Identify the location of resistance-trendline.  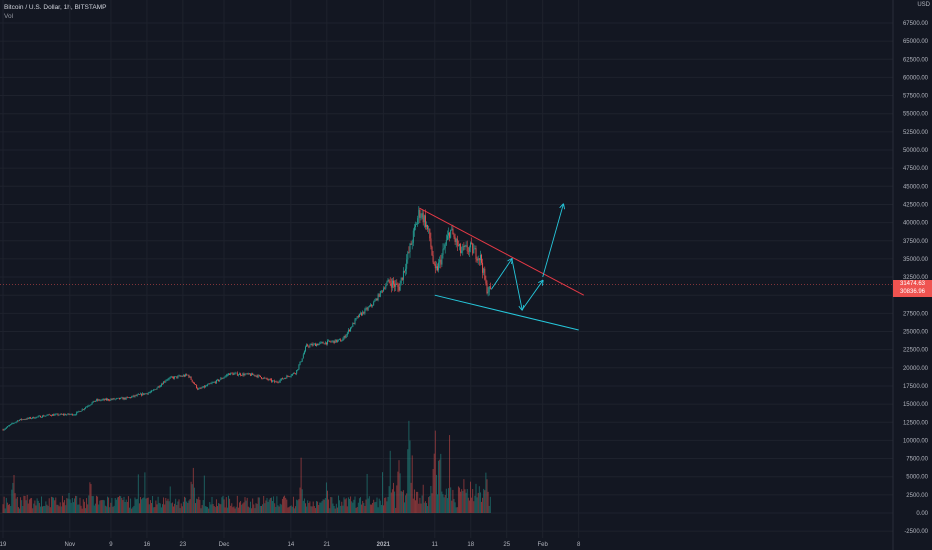
(502, 251).